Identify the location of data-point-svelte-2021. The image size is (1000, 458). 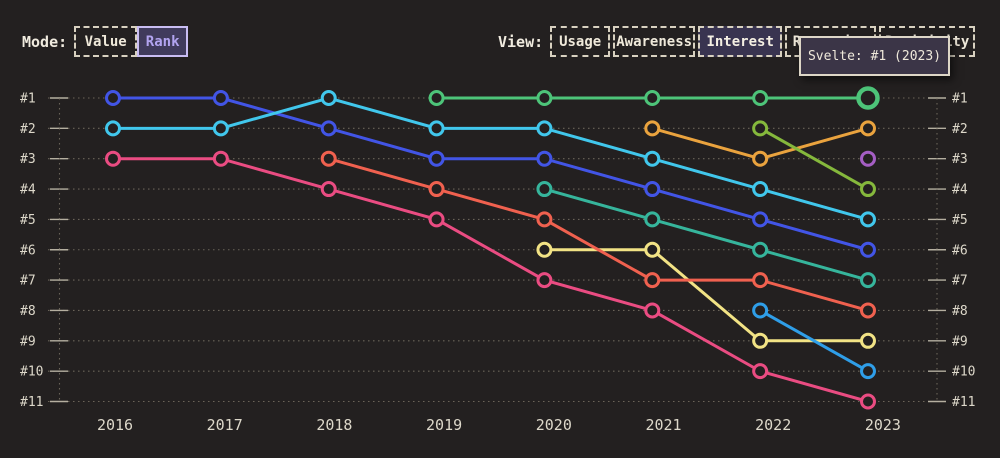
(652, 98).